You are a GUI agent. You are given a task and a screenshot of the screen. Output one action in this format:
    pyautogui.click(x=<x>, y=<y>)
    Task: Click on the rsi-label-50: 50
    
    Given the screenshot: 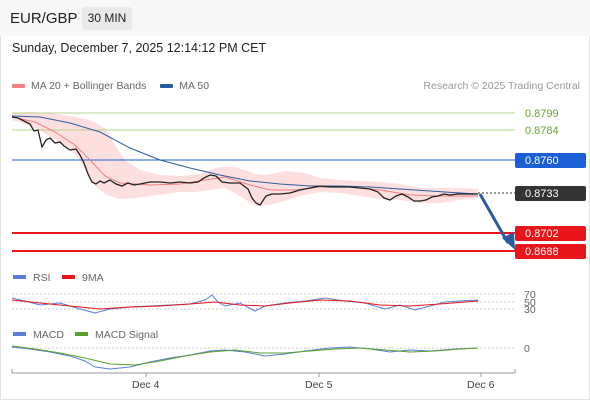 What is the action you would take?
    pyautogui.click(x=530, y=303)
    